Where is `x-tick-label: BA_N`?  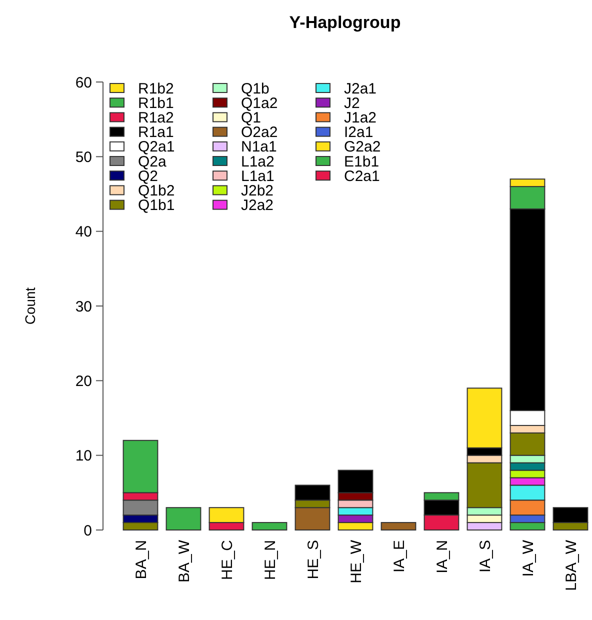 x-tick-label: BA_N is located at coordinates (141, 560).